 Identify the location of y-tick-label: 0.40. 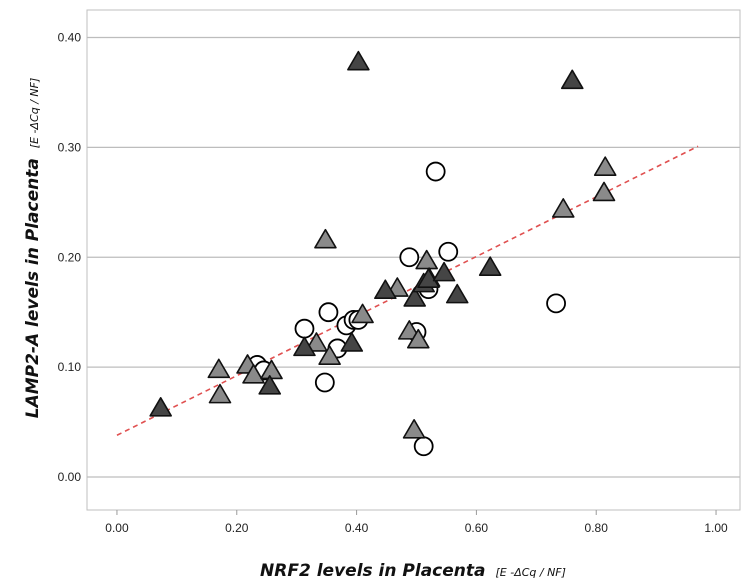
(70, 37).